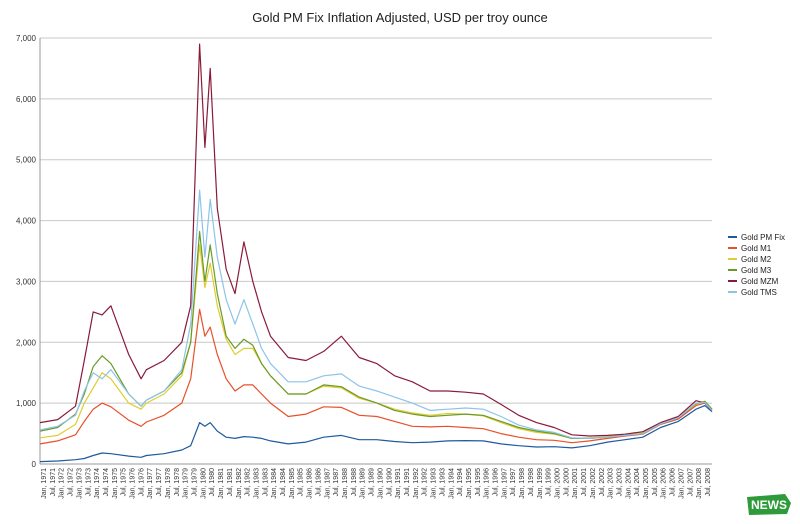 Image resolution: width=800 pixels, height=524 pixels. I want to click on y-tick-label: 1,000, so click(26, 403).